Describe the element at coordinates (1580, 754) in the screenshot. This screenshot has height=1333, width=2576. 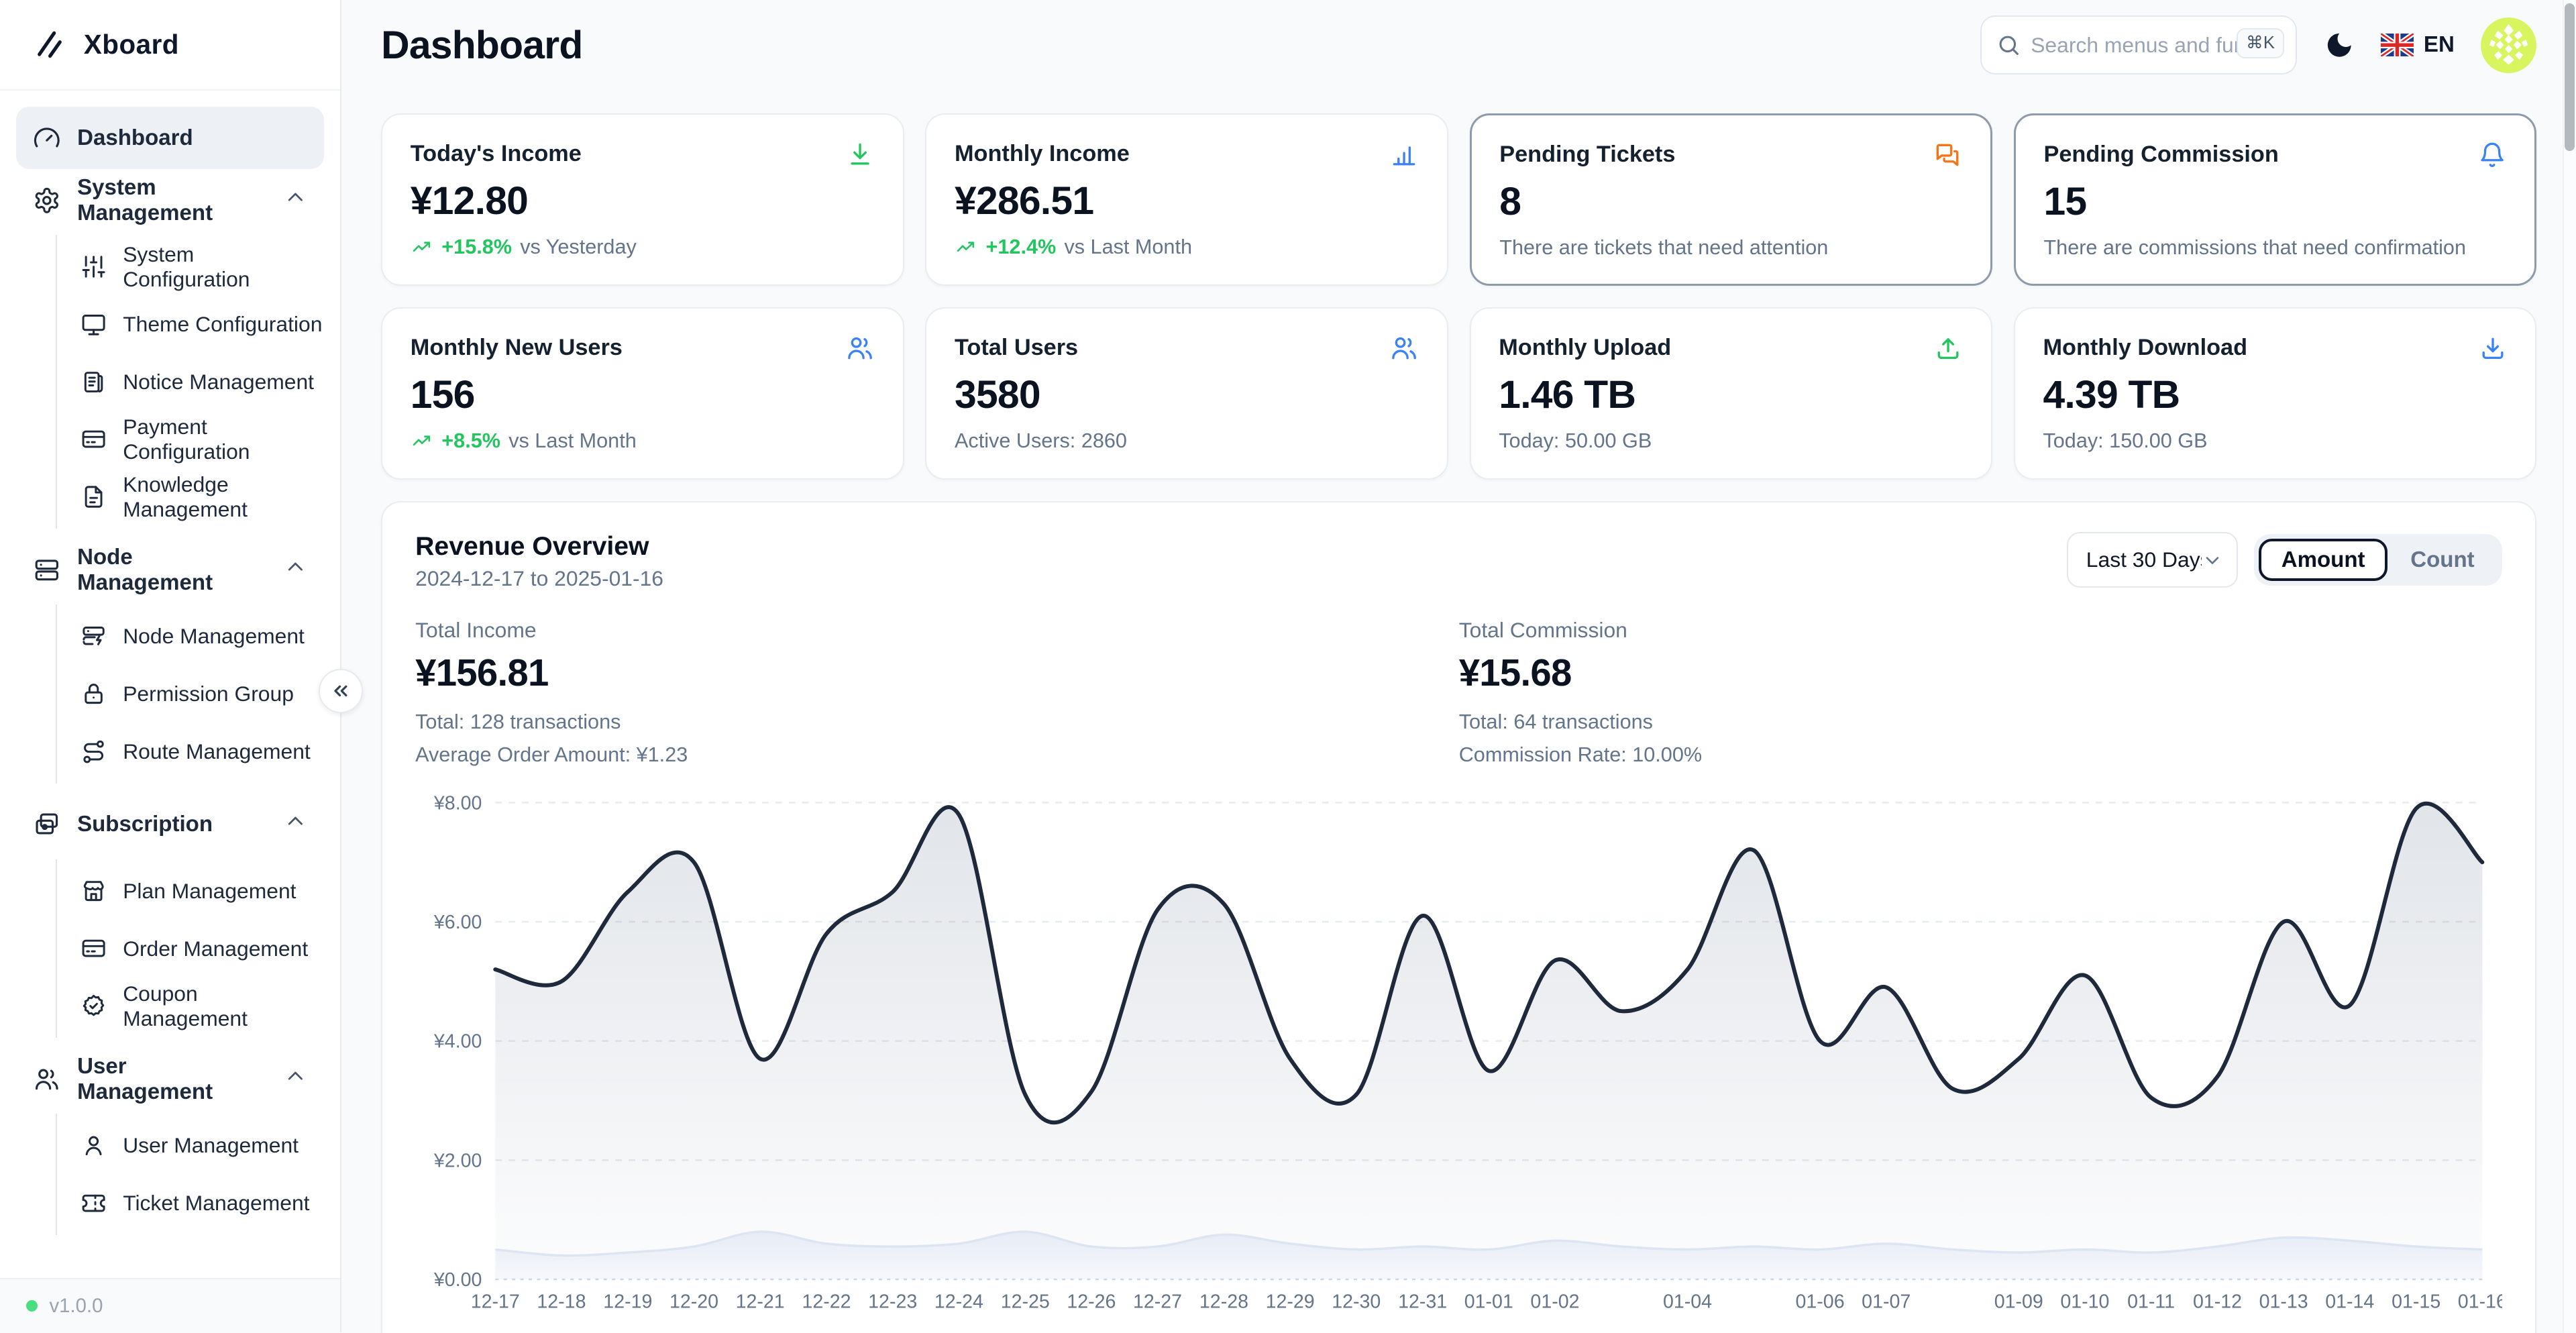
I see `commission-rate: Commission Rate: 10.00%` at that location.